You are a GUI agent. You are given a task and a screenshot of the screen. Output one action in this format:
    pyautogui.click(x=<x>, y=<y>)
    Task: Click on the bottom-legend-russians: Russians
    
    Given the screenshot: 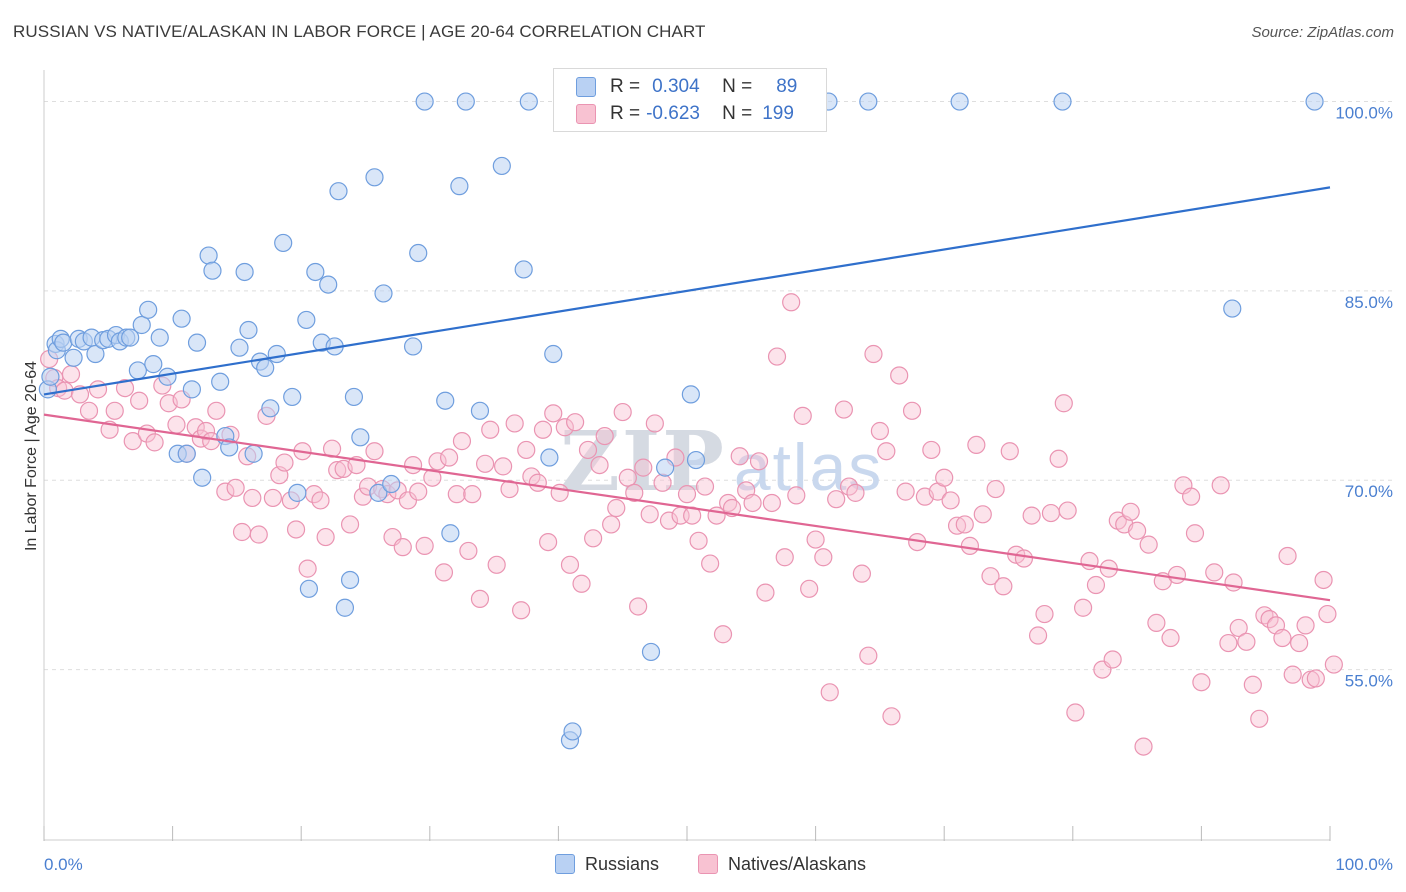 What is the action you would take?
    pyautogui.click(x=607, y=864)
    